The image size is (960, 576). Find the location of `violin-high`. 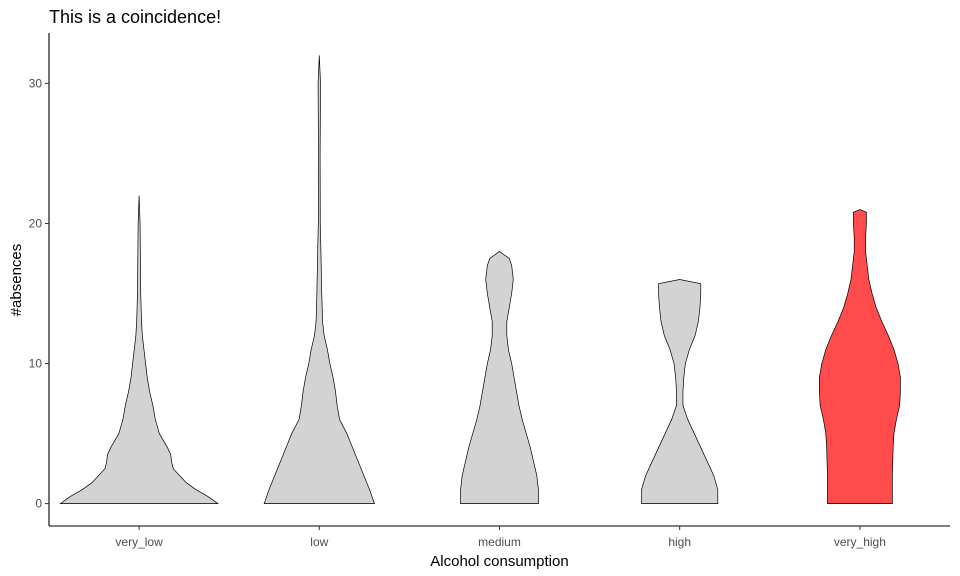

violin-high is located at coordinates (680, 391).